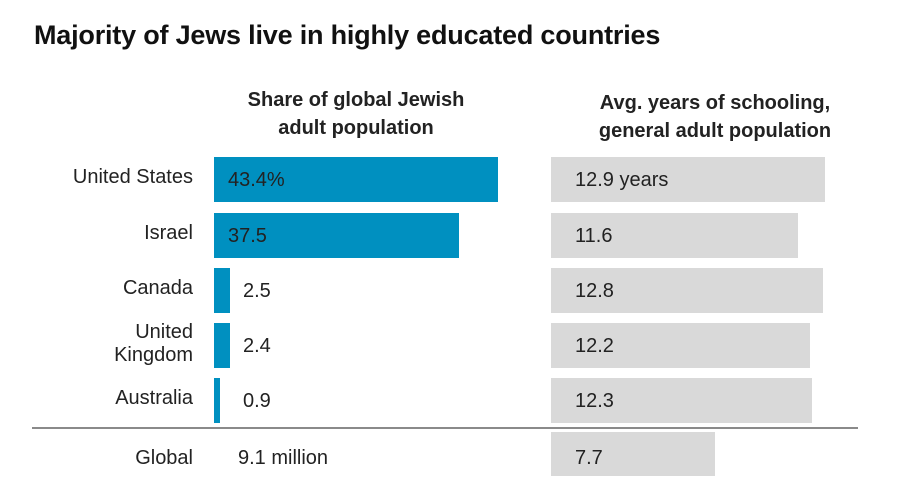  Describe the element at coordinates (445, 428) in the screenshot. I see `divider-line` at that location.